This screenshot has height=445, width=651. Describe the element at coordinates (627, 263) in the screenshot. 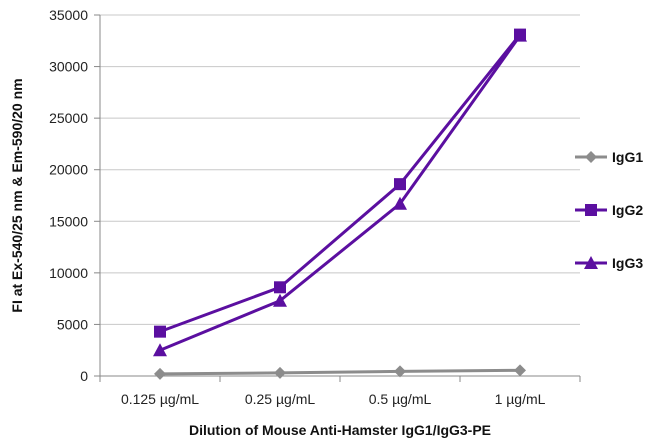

I see `legend-label: IgG3` at that location.